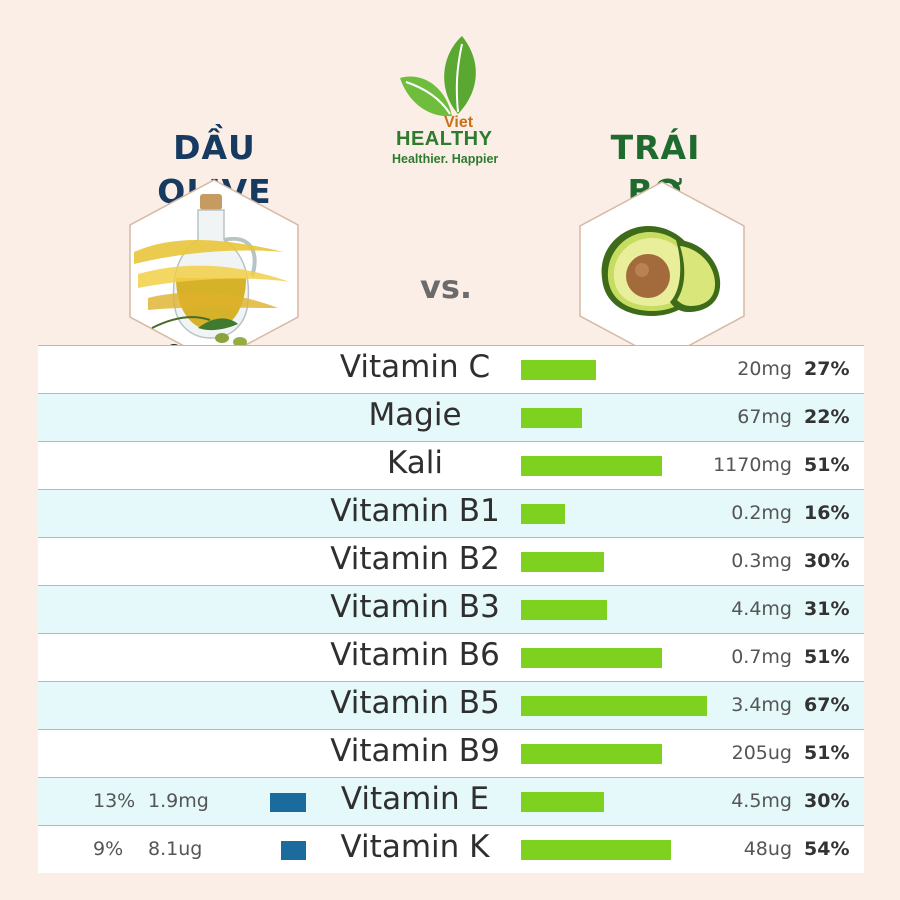  What do you see at coordinates (761, 609) in the screenshot?
I see `avocado-amount: 4.4mg` at bounding box center [761, 609].